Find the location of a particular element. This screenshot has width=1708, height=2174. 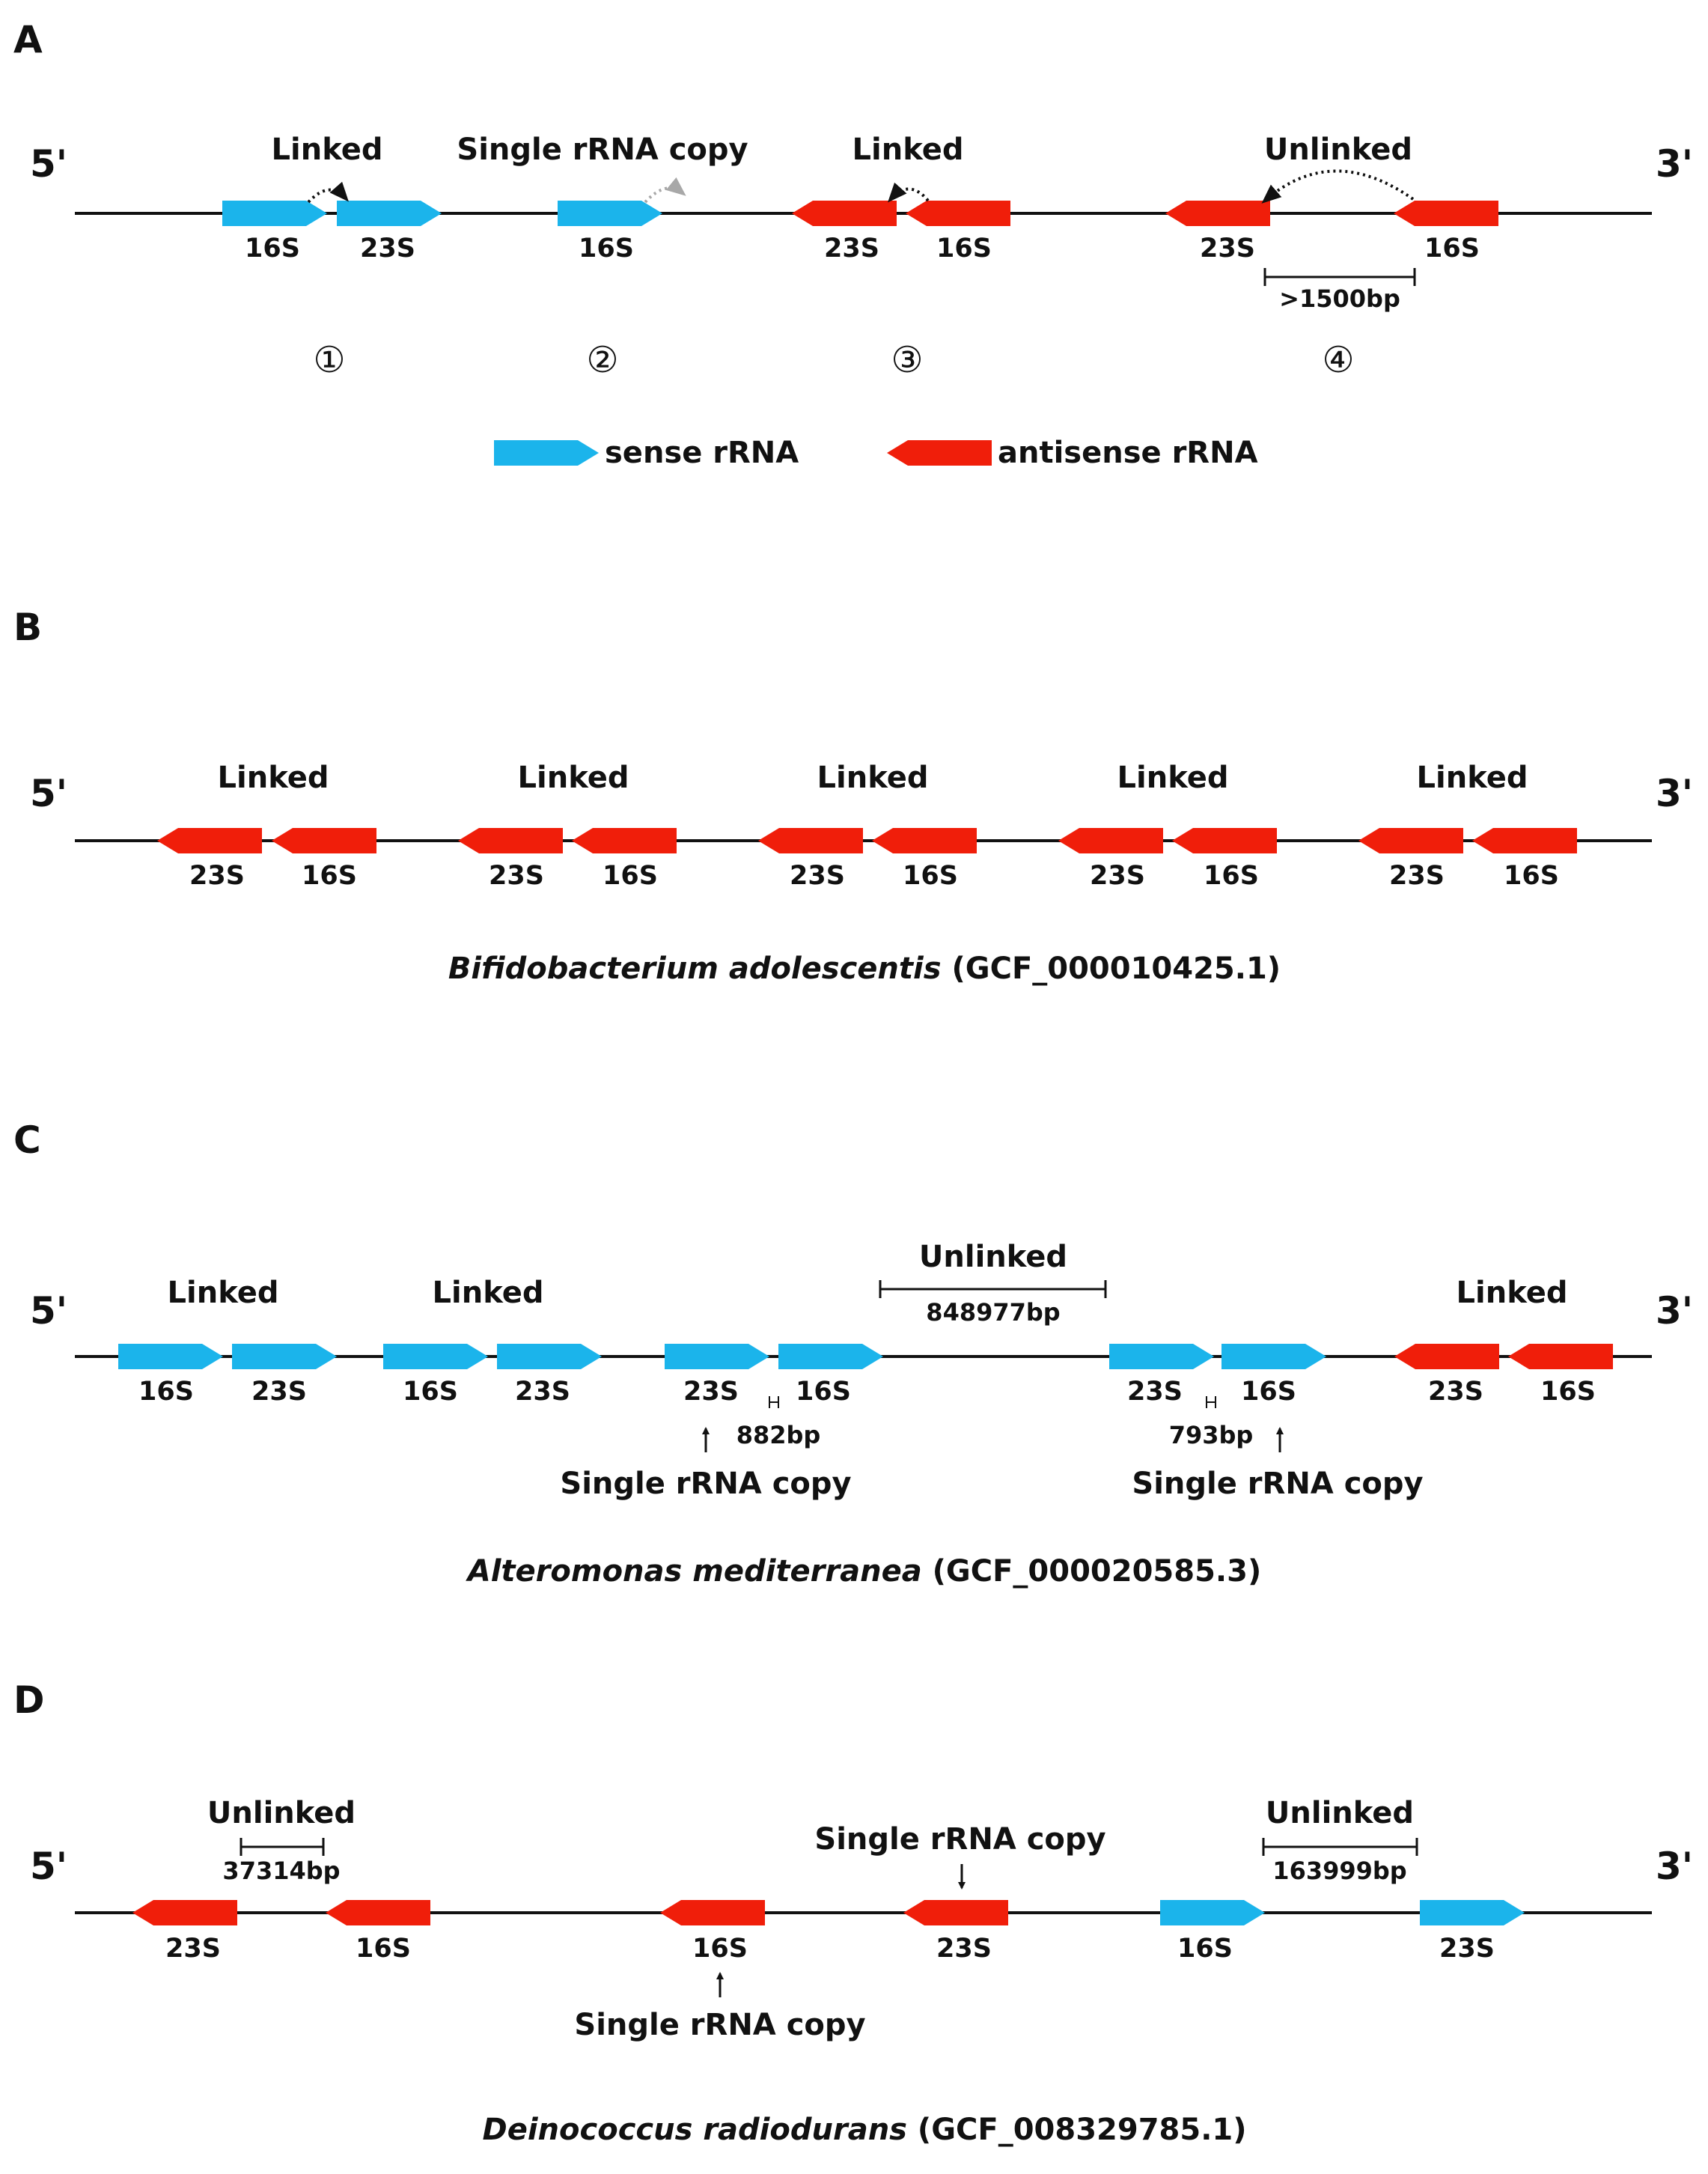

panel-a-genes is located at coordinates (860, 213).